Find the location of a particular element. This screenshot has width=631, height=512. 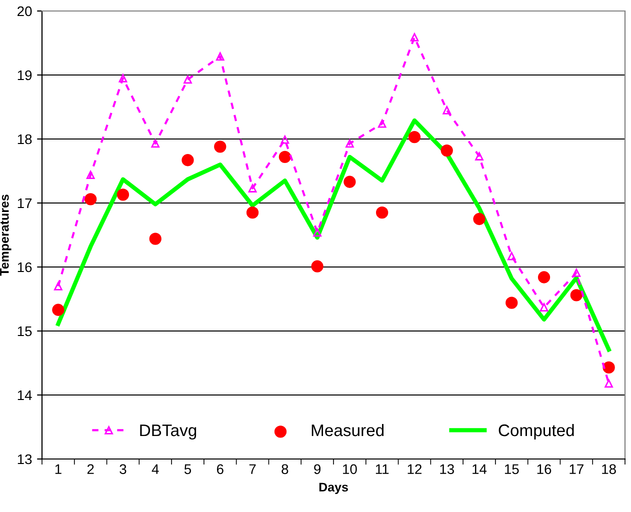

x-tick-label: 16 is located at coordinates (544, 469).